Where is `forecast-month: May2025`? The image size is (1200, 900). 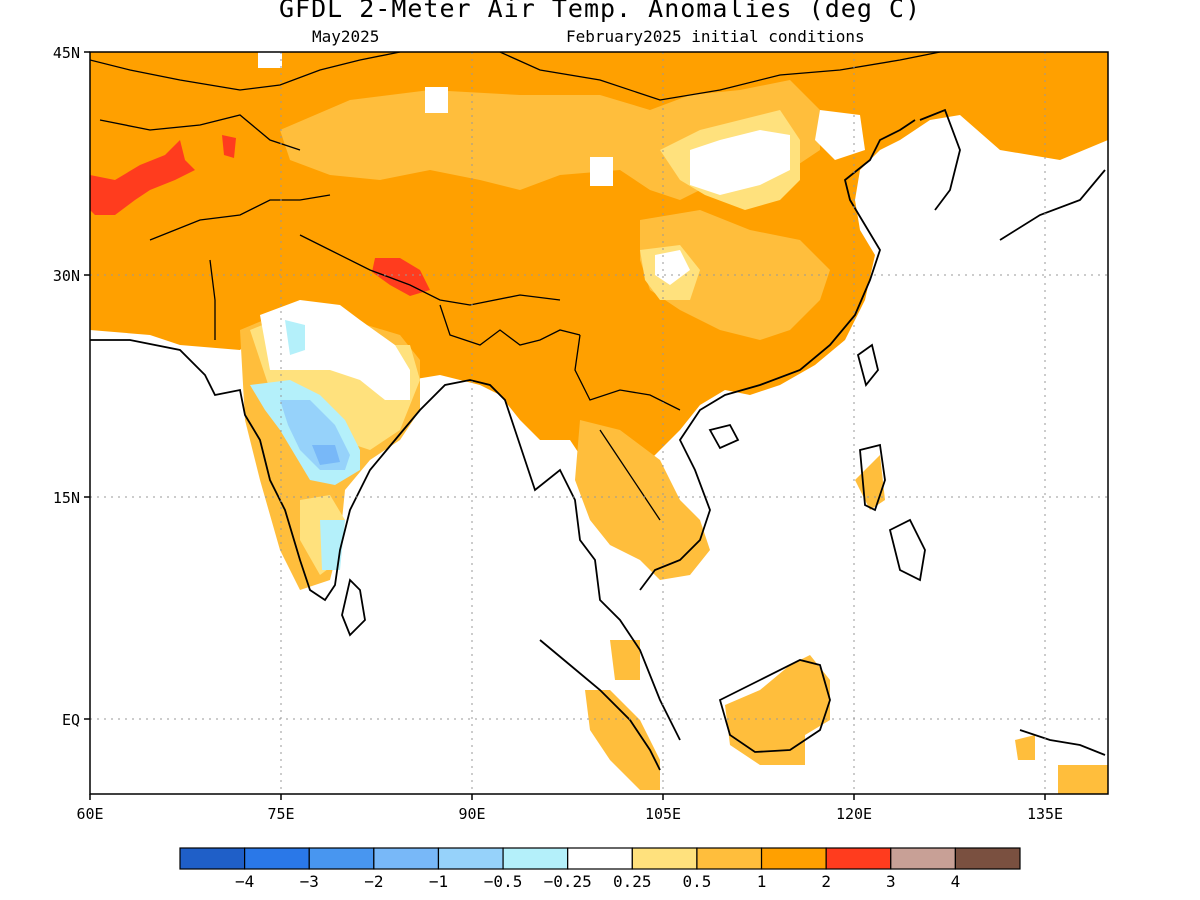 forecast-month: May2025 is located at coordinates (346, 36).